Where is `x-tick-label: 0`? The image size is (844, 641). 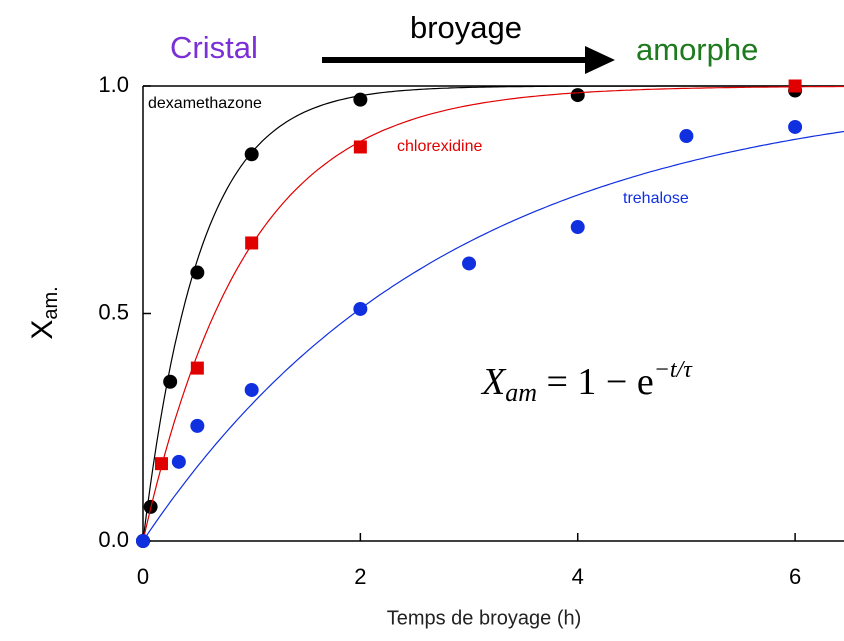
x-tick-label: 0 is located at coordinates (143, 576).